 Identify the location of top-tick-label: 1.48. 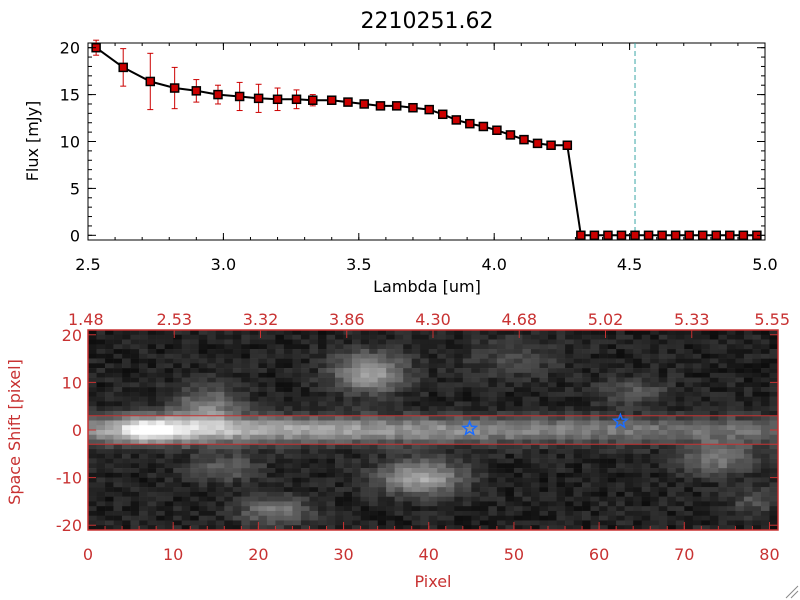
(86, 319).